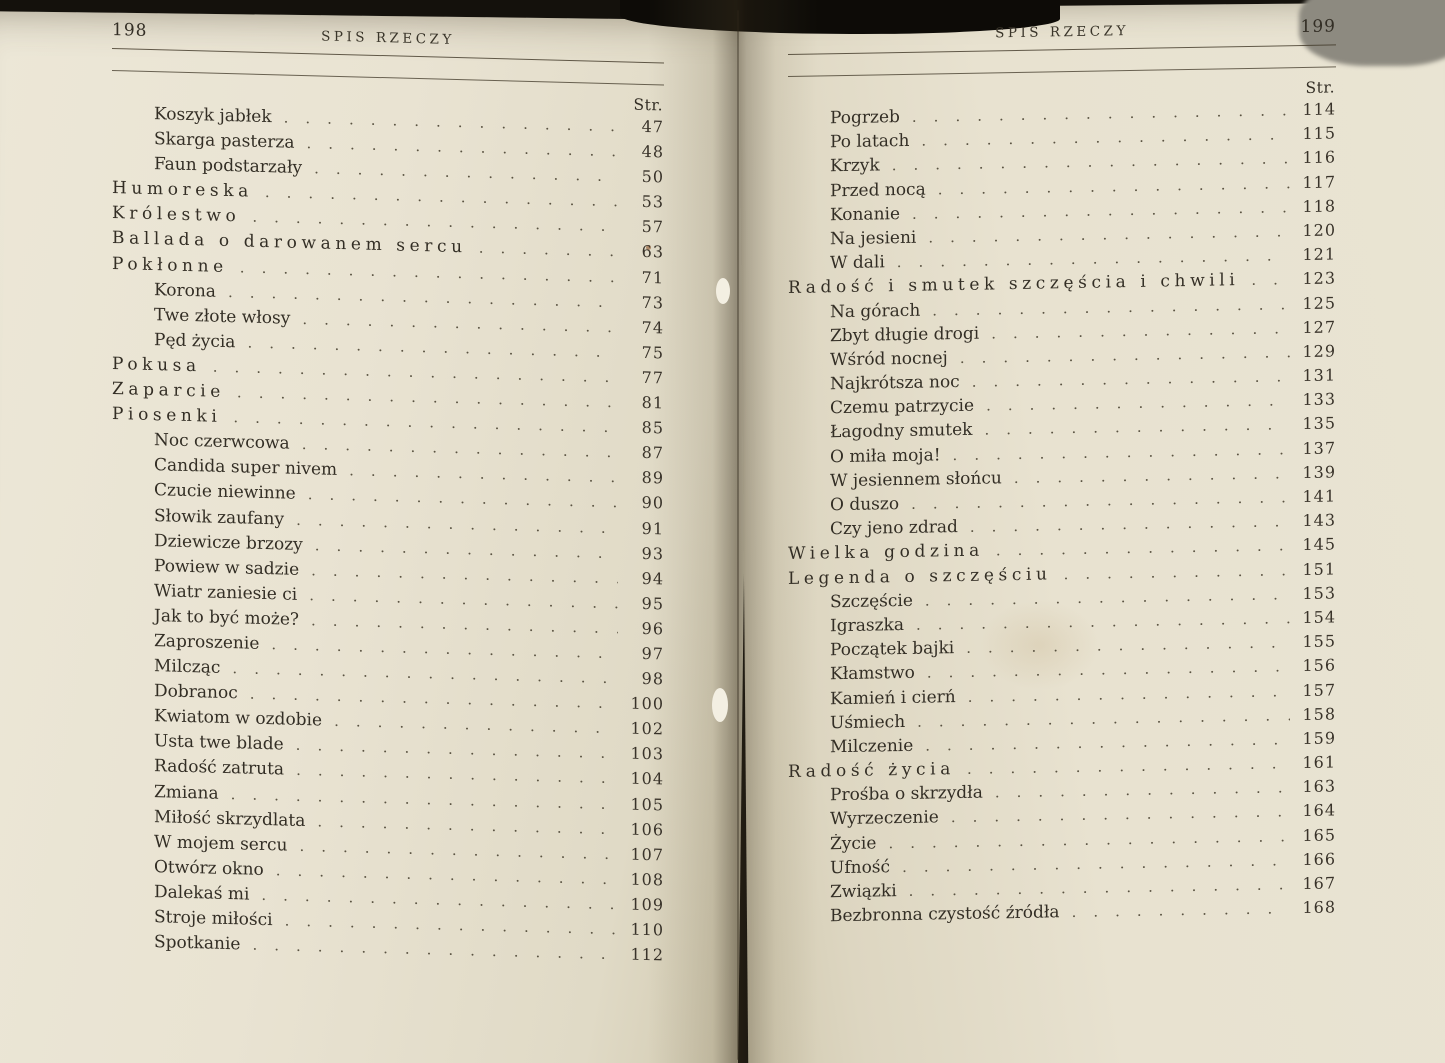 The height and width of the screenshot is (1063, 1445). I want to click on toc-entry-page: 112, so click(647, 954).